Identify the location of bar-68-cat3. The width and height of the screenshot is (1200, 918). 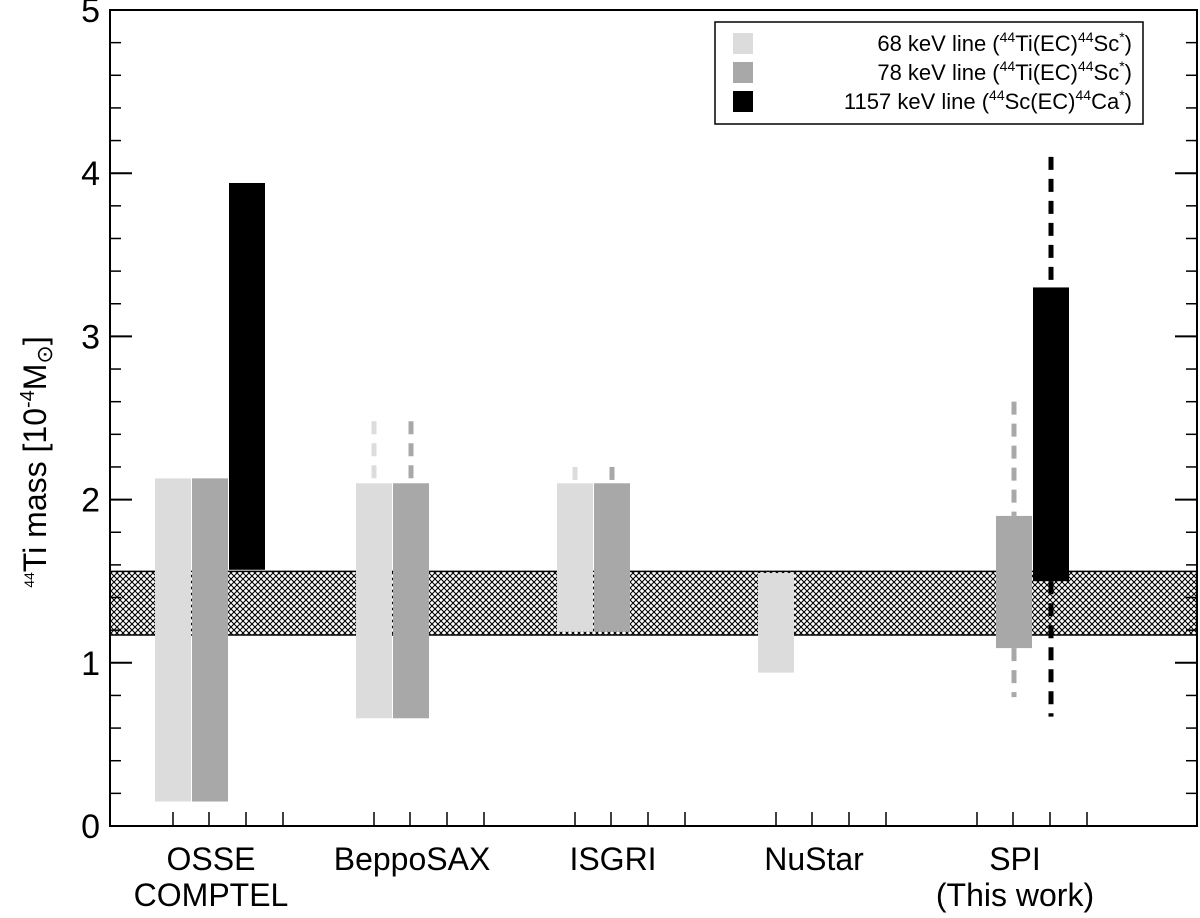
(776, 623).